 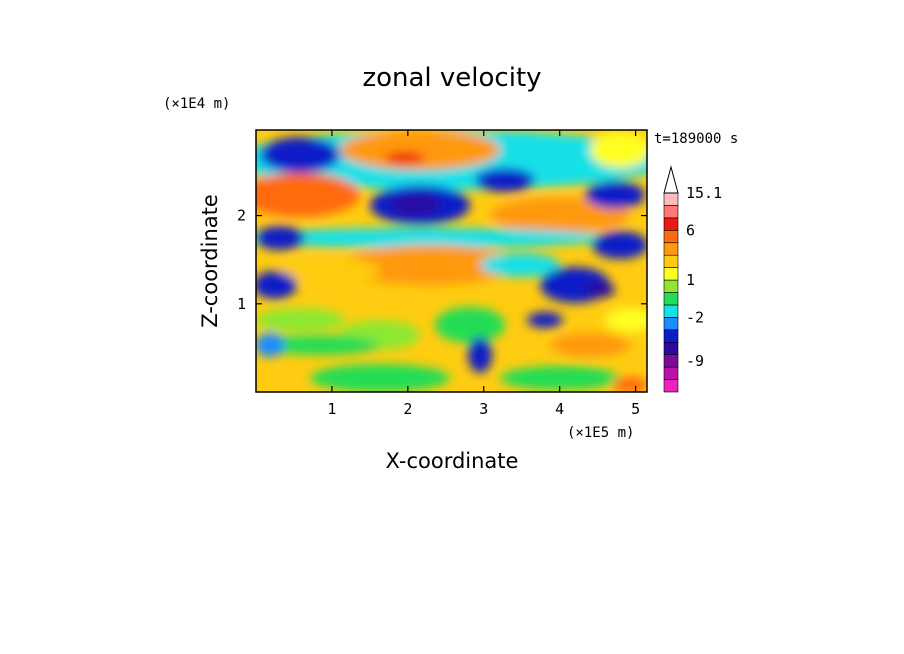 I want to click on colorbar: -9 -2 1 6 15.1, so click(x=692, y=279).